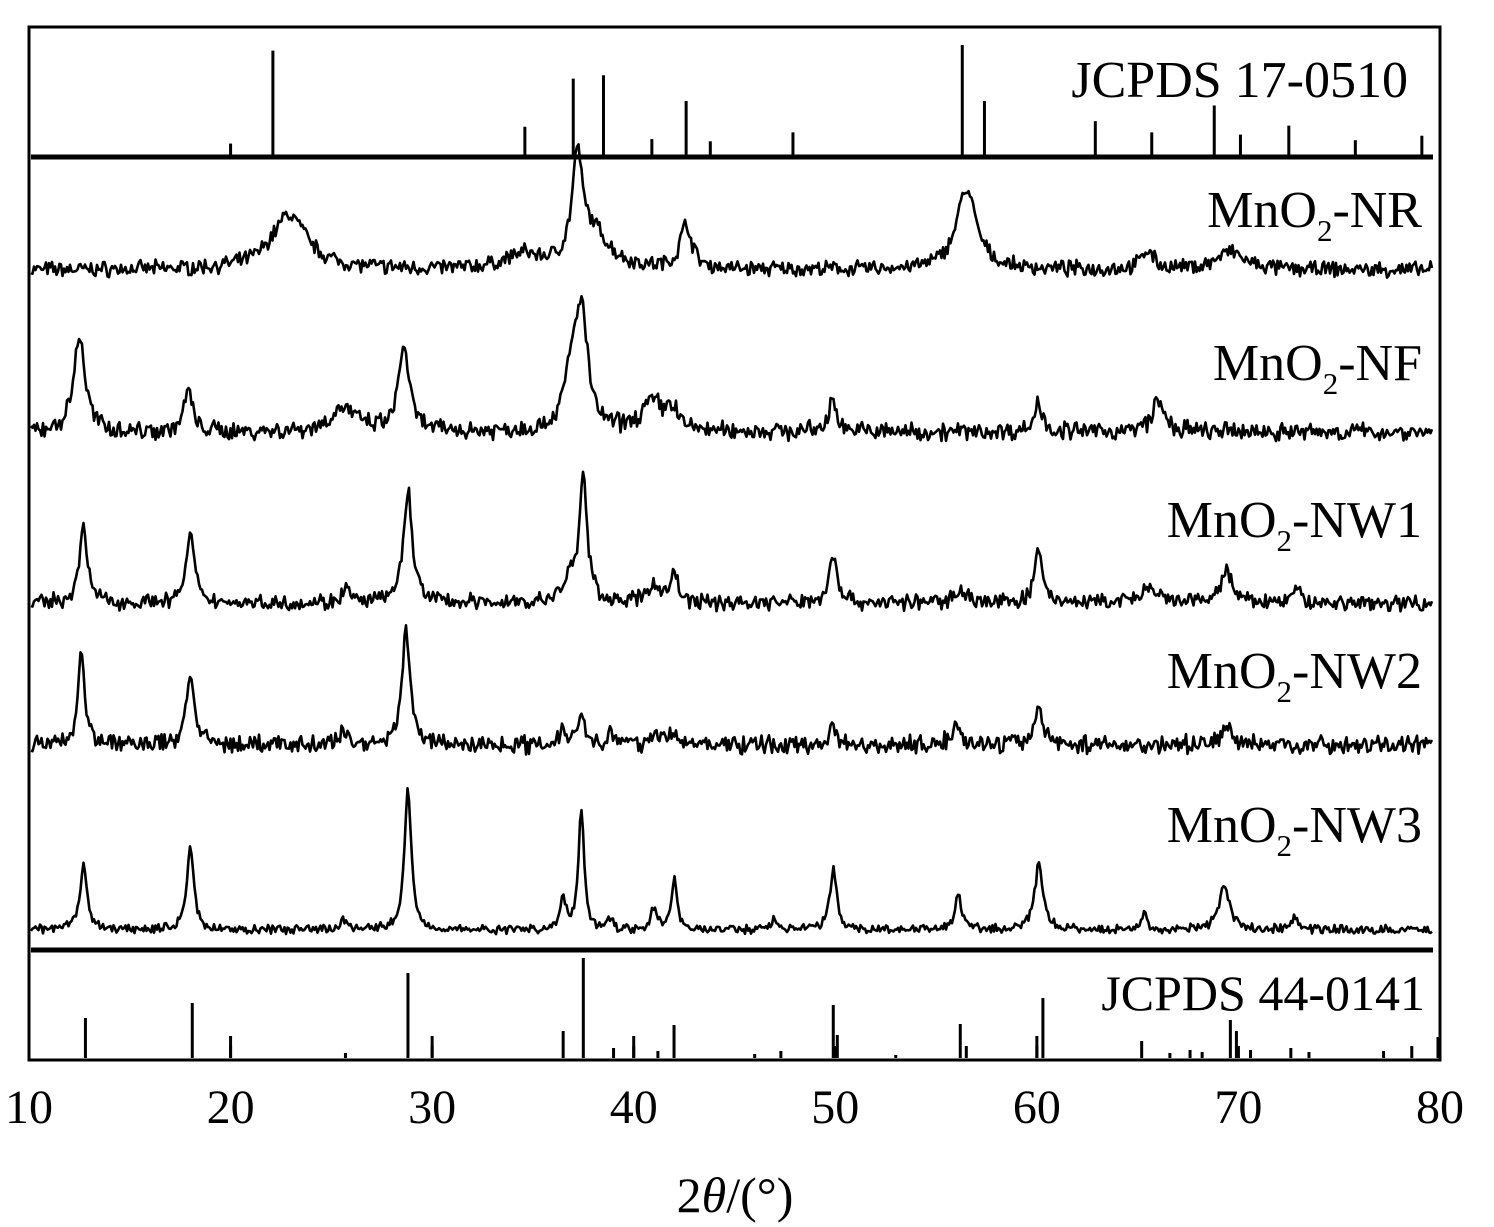  I want to click on series-nr: MnO2-NR, so click(732, 211).